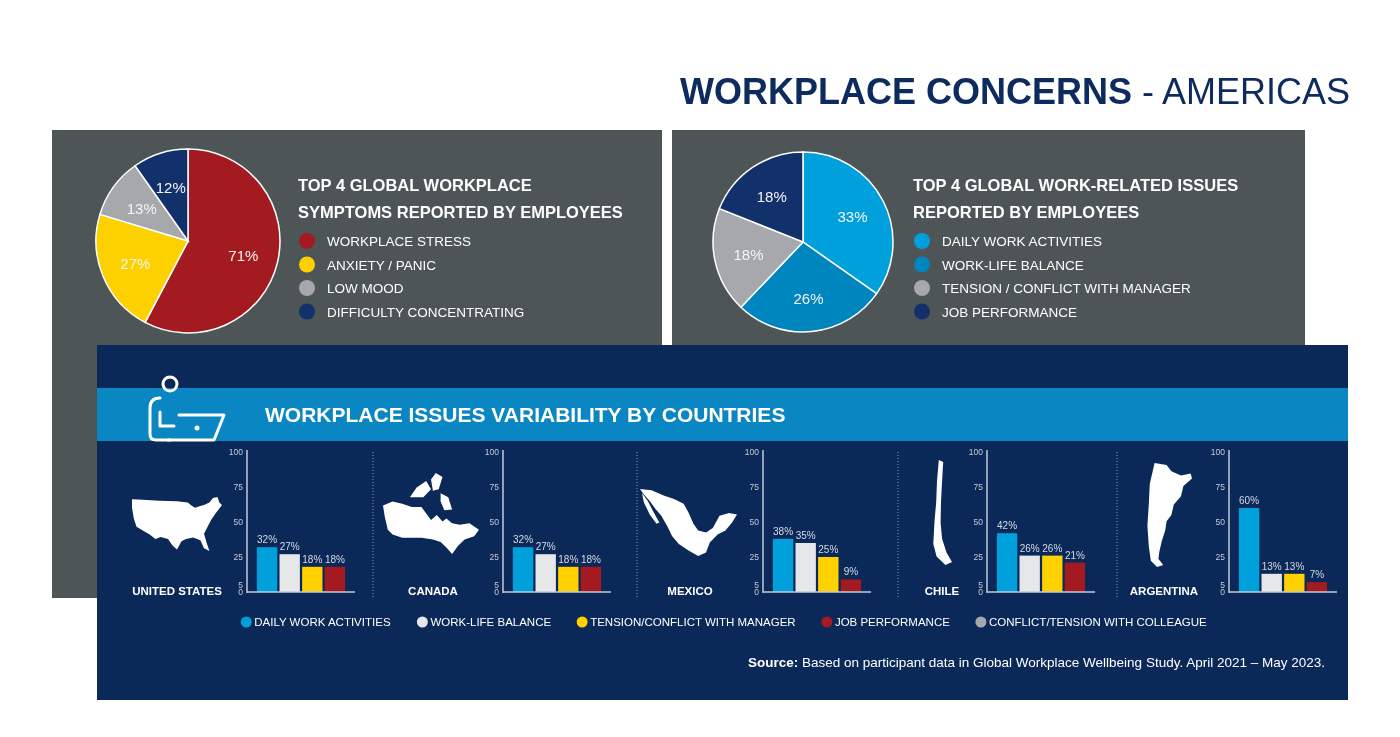  Describe the element at coordinates (460, 198) in the screenshot. I see `text: TOP 4 GLOBAL WORKPLACE SYMPTOMS REPORTED BY EMPLOYEES` at that location.